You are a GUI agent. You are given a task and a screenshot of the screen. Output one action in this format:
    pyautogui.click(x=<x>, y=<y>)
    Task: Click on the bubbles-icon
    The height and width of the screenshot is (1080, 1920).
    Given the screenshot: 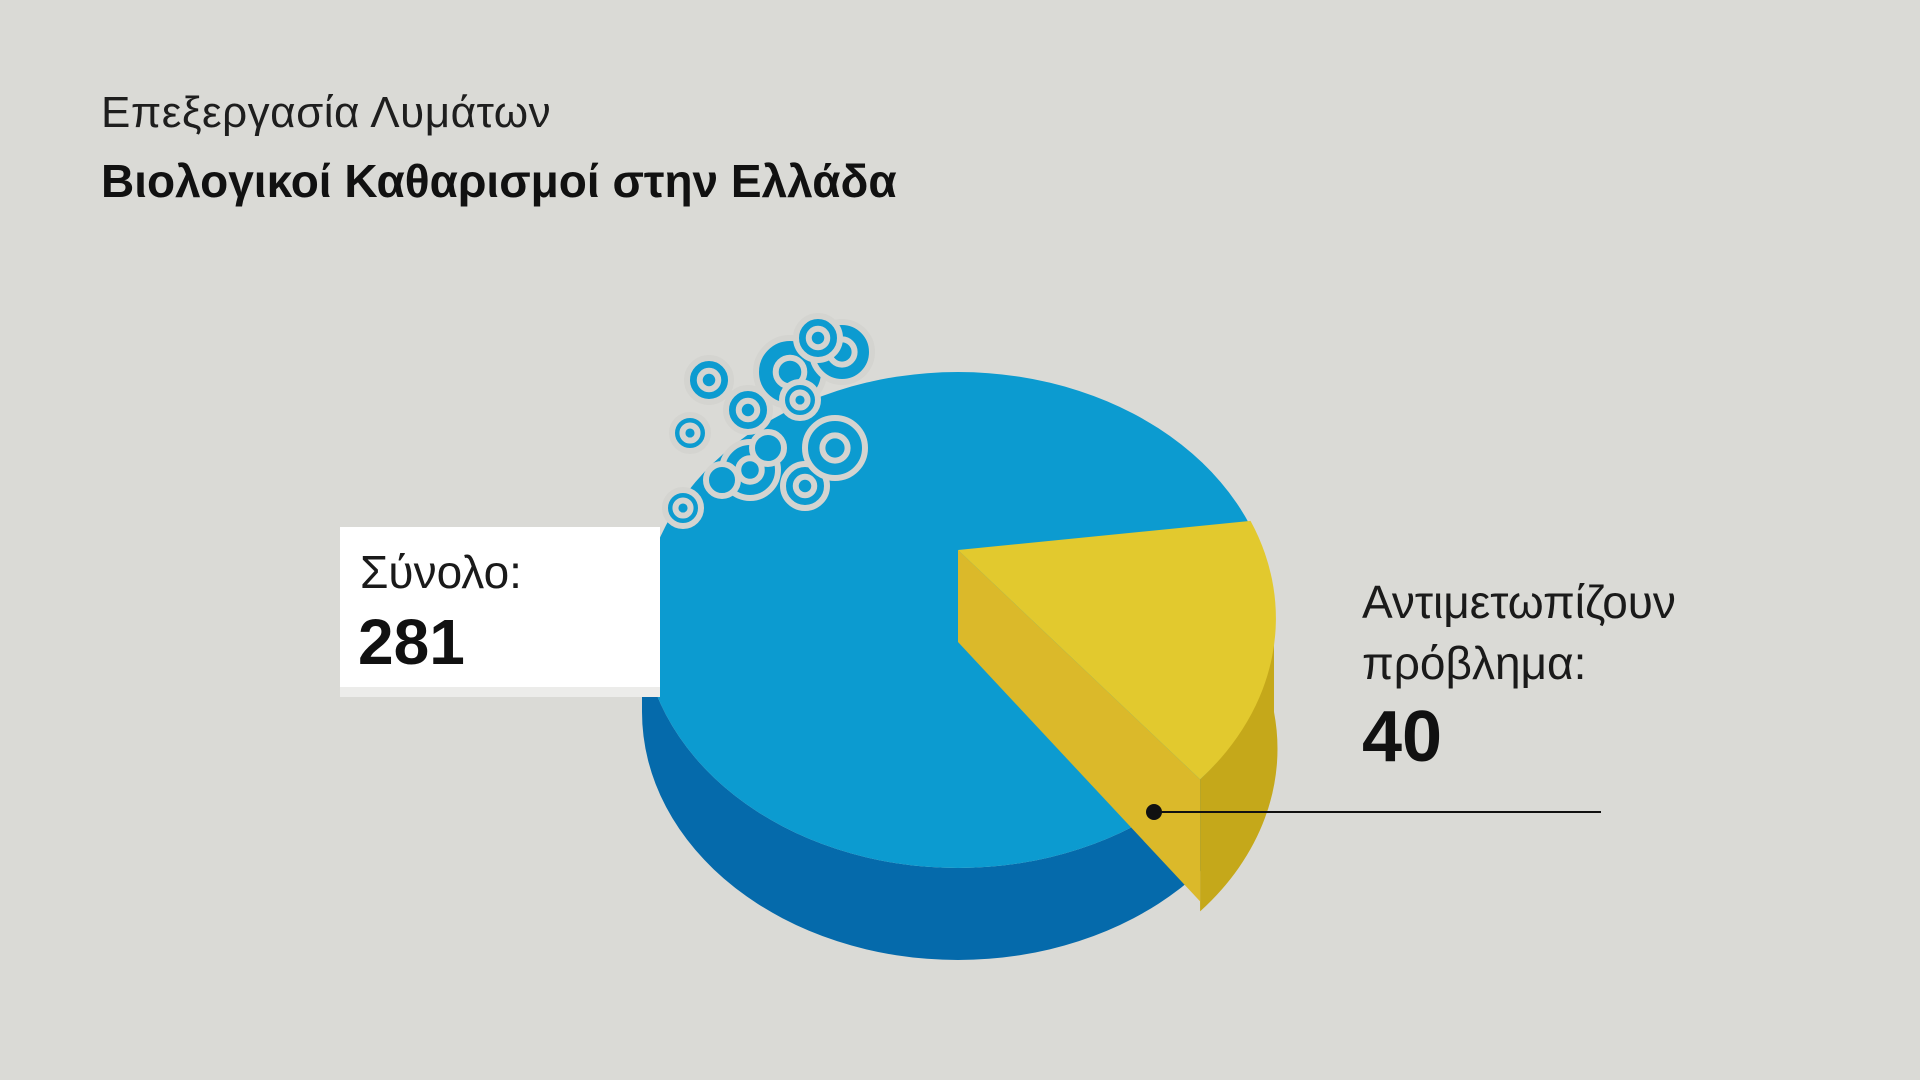 What is the action you would take?
    pyautogui.click(x=768, y=421)
    